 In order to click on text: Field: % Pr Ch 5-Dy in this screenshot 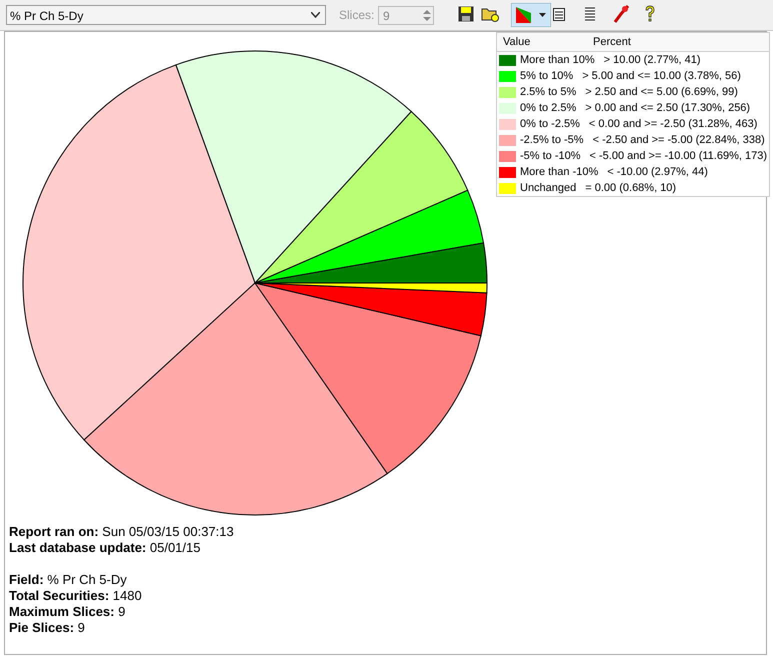, I will do `click(68, 579)`.